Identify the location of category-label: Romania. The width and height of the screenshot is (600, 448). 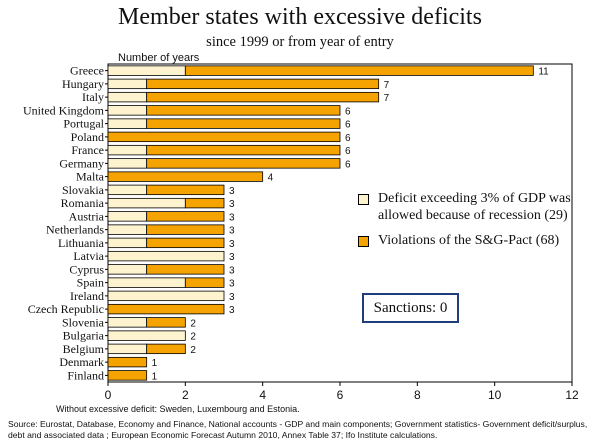
(83, 203).